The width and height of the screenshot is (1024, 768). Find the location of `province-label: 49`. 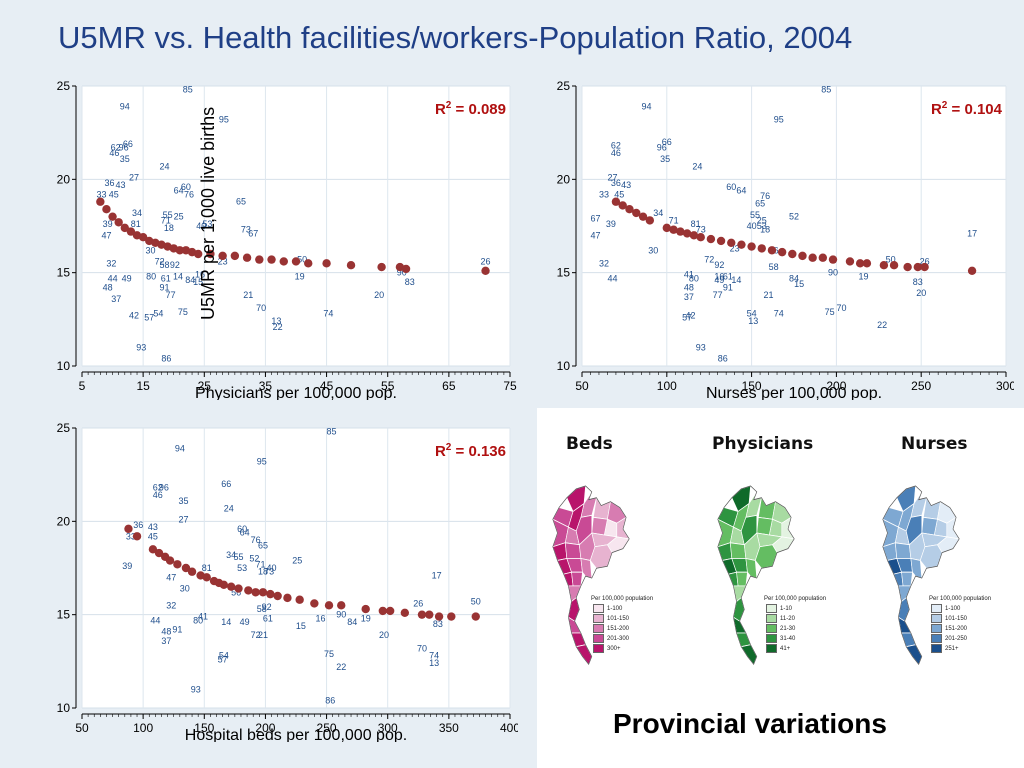

province-label: 49 is located at coordinates (245, 622).